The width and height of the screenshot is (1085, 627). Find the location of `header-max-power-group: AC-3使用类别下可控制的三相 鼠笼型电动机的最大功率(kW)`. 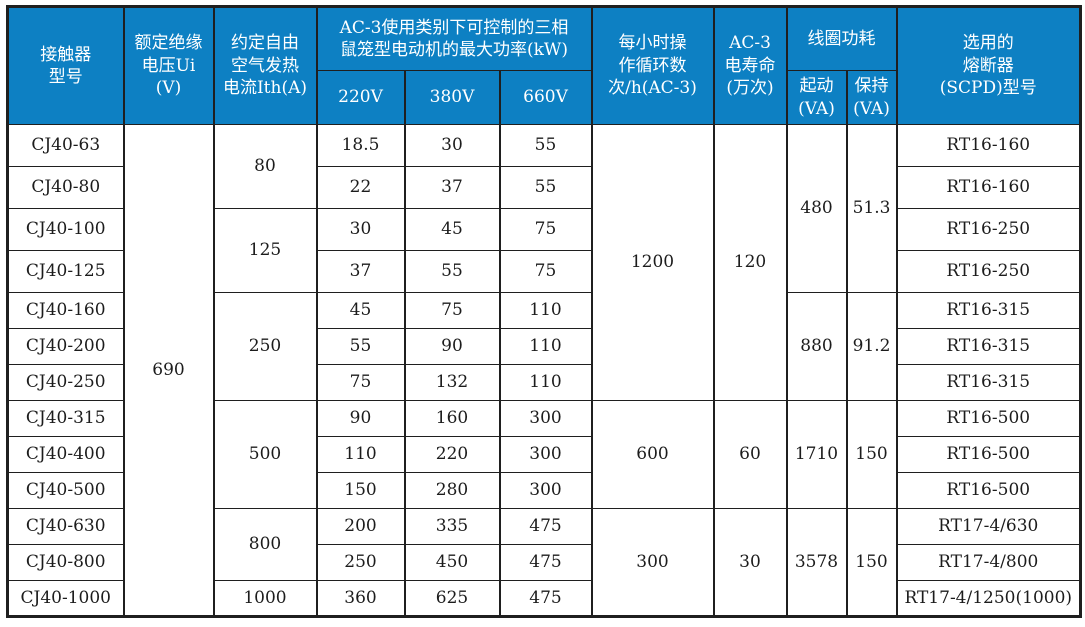

header-max-power-group: AC-3使用类别下可控制的三相 鼠笼型电动机的最大功率(kW) is located at coordinates (454, 38).